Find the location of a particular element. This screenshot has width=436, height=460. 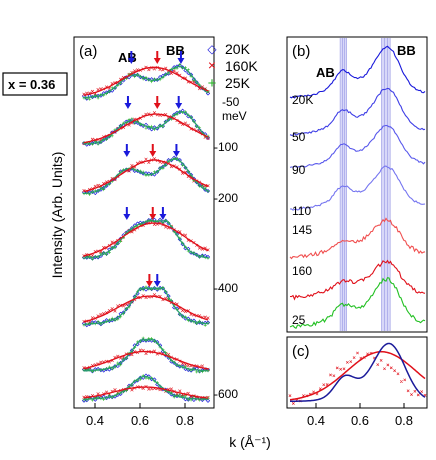

c-red-line is located at coordinates (357, 376).